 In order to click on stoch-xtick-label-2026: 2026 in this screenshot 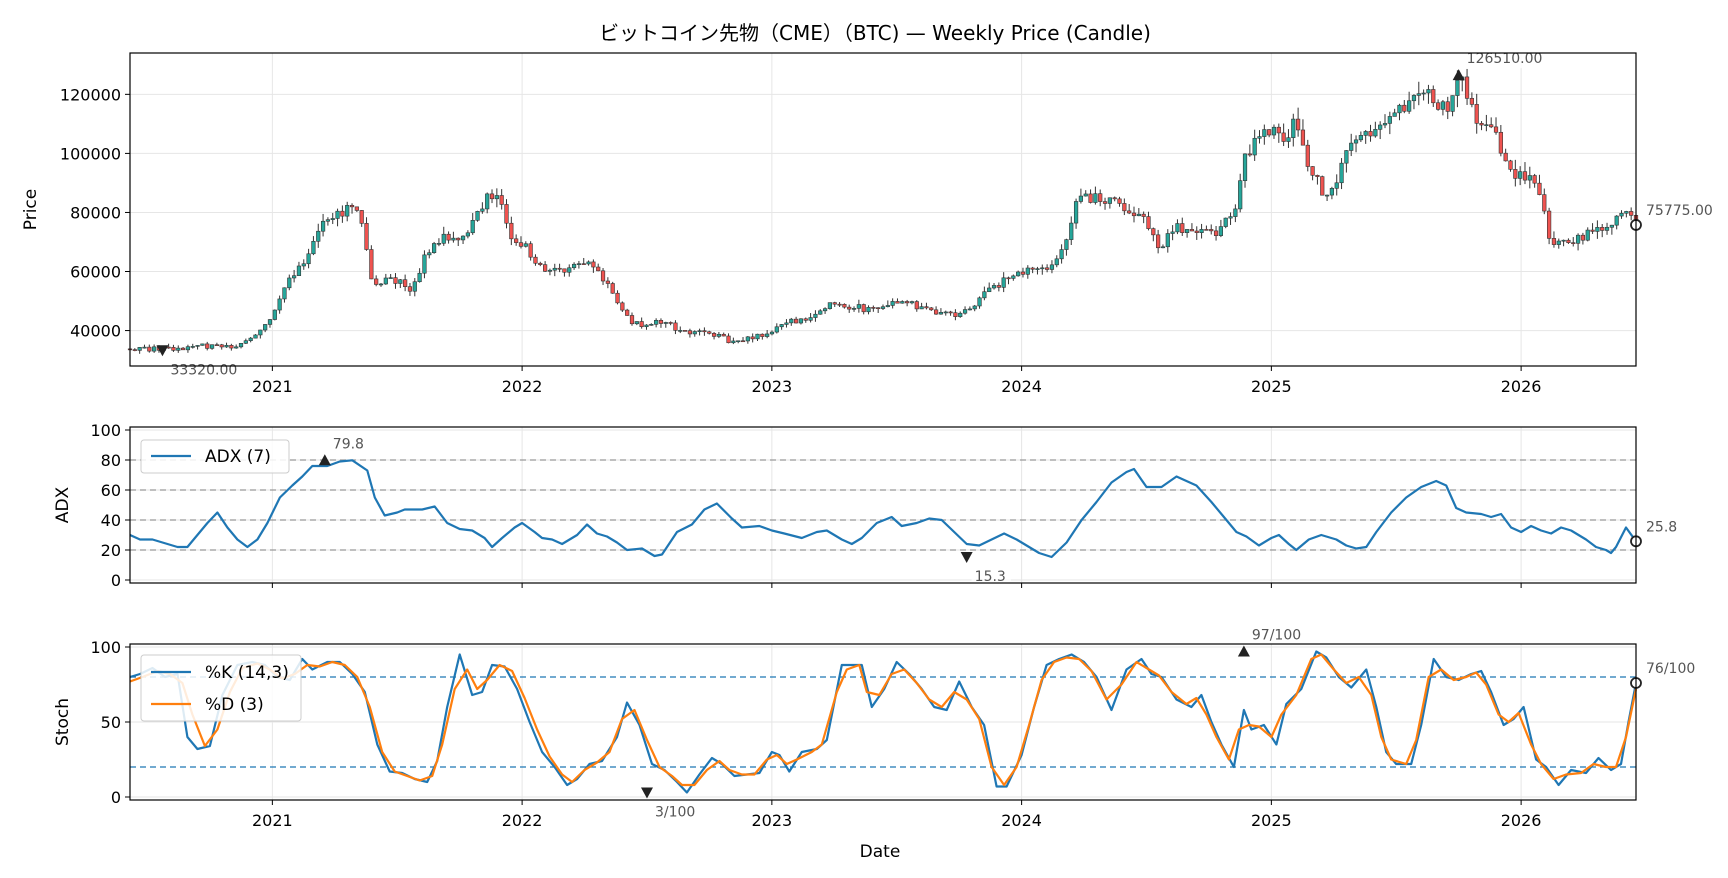, I will do `click(1521, 820)`.